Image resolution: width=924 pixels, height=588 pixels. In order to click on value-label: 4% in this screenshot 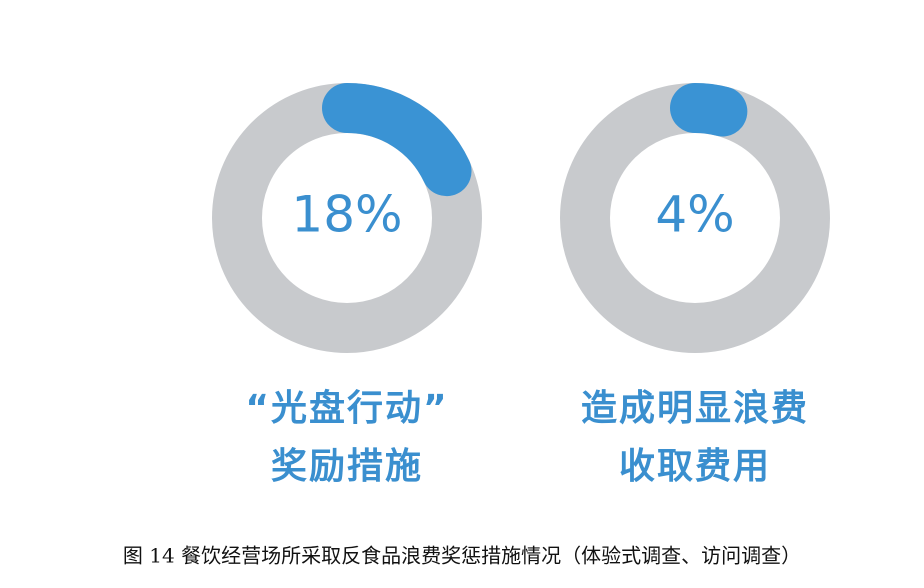, I will do `click(694, 215)`.